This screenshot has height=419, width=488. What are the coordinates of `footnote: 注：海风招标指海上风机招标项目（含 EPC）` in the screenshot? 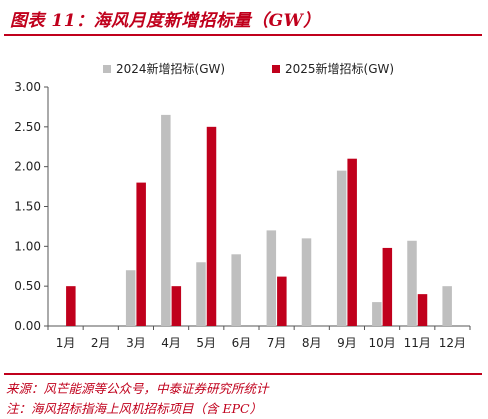 It's located at (134, 408).